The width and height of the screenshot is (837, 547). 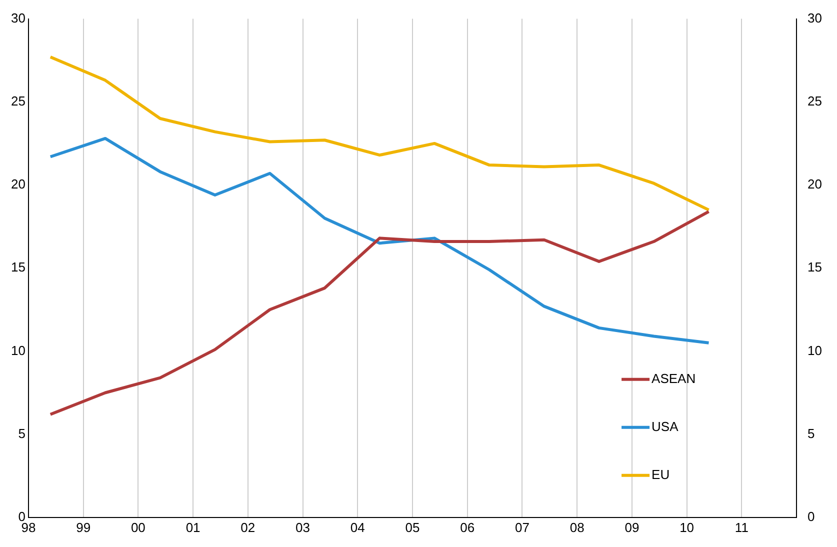 What do you see at coordinates (674, 378) in the screenshot?
I see `legend-label: ASEAN` at bounding box center [674, 378].